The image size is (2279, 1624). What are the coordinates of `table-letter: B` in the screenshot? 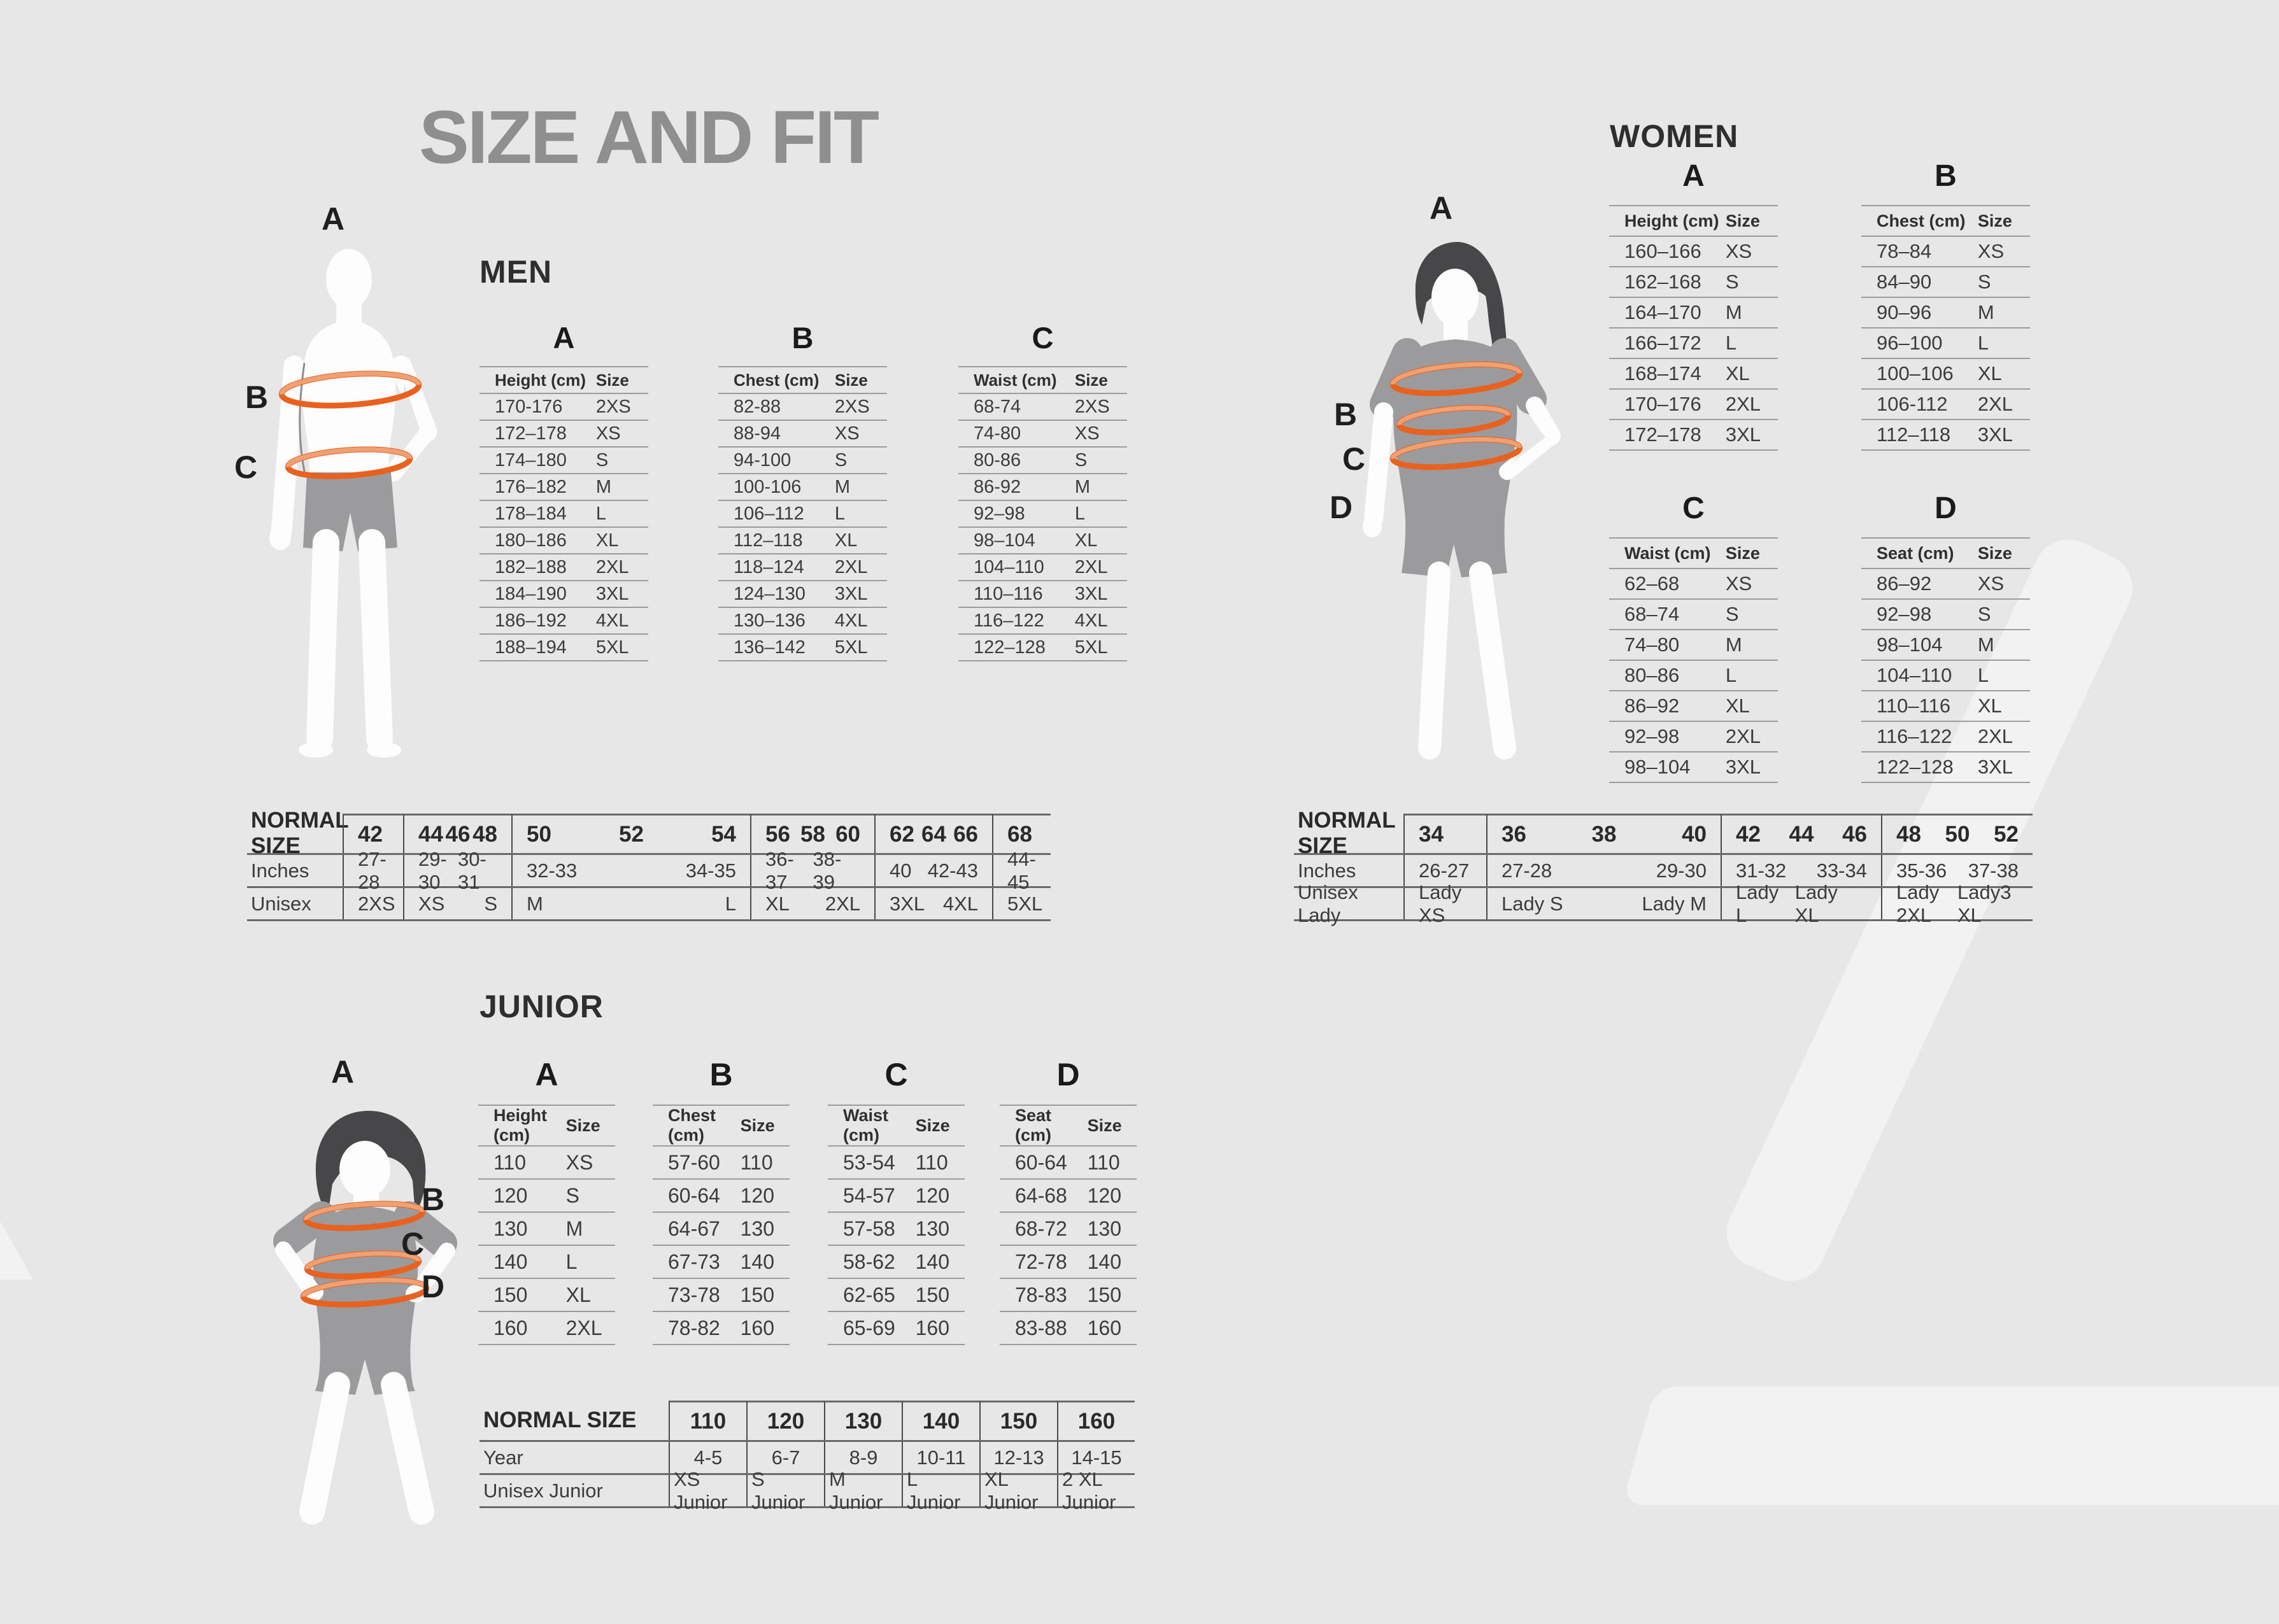 It's located at (803, 338).